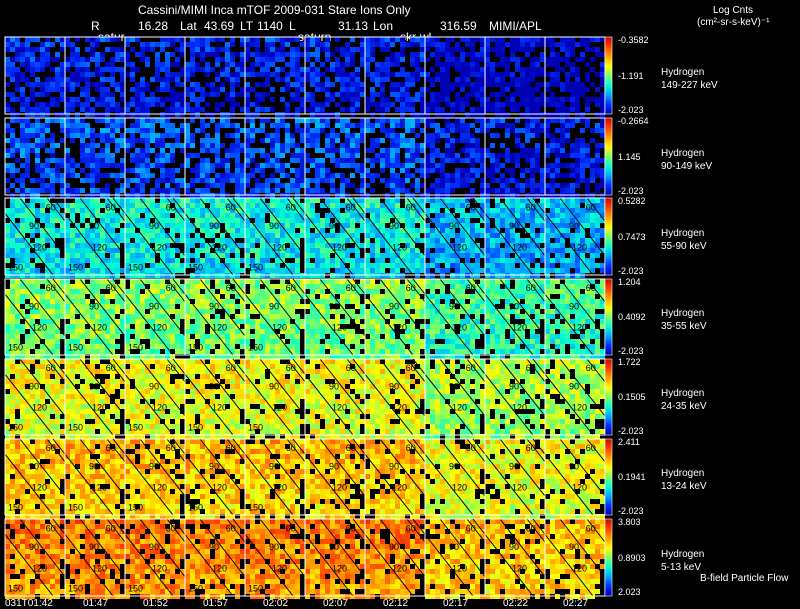 This screenshot has height=609, width=800. What do you see at coordinates (632, 317) in the screenshot?
I see `colorbar-mid-label: 0.4092` at bounding box center [632, 317].